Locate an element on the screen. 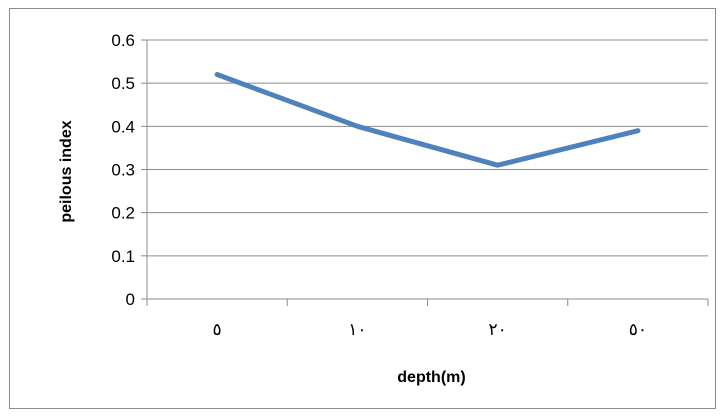 The image size is (727, 419). y-tick-label: 0.1 is located at coordinates (123, 256).